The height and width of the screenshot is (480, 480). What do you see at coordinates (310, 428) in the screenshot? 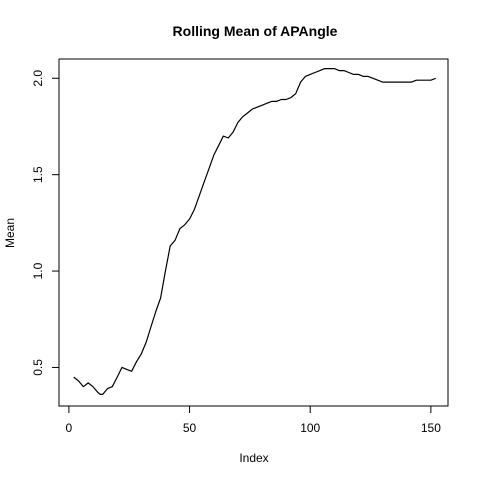
I see `x-tick-label: 100` at bounding box center [310, 428].